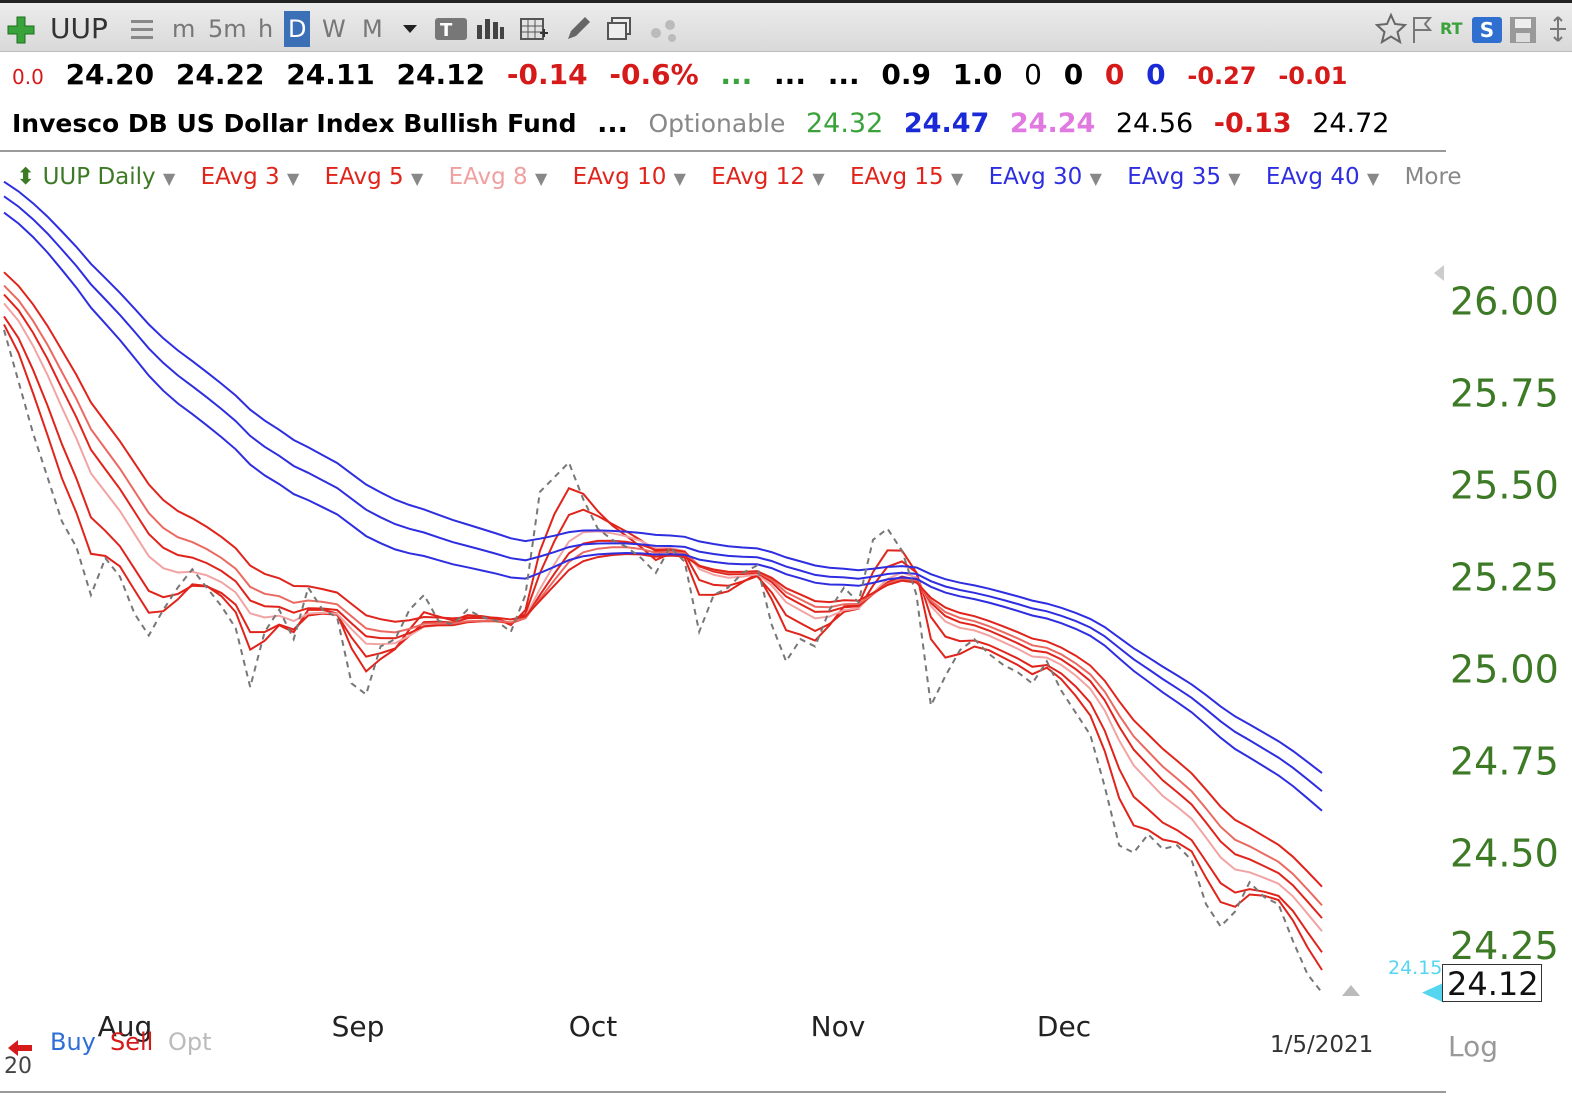 The image size is (1572, 1096). What do you see at coordinates (297, 29) in the screenshot?
I see `timeframe-d: D` at bounding box center [297, 29].